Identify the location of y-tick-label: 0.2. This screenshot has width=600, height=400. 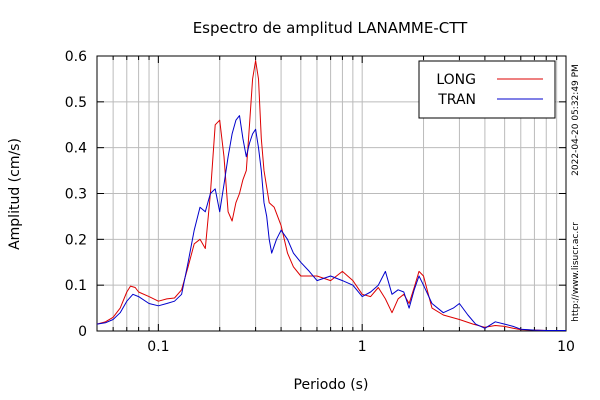
(76, 240).